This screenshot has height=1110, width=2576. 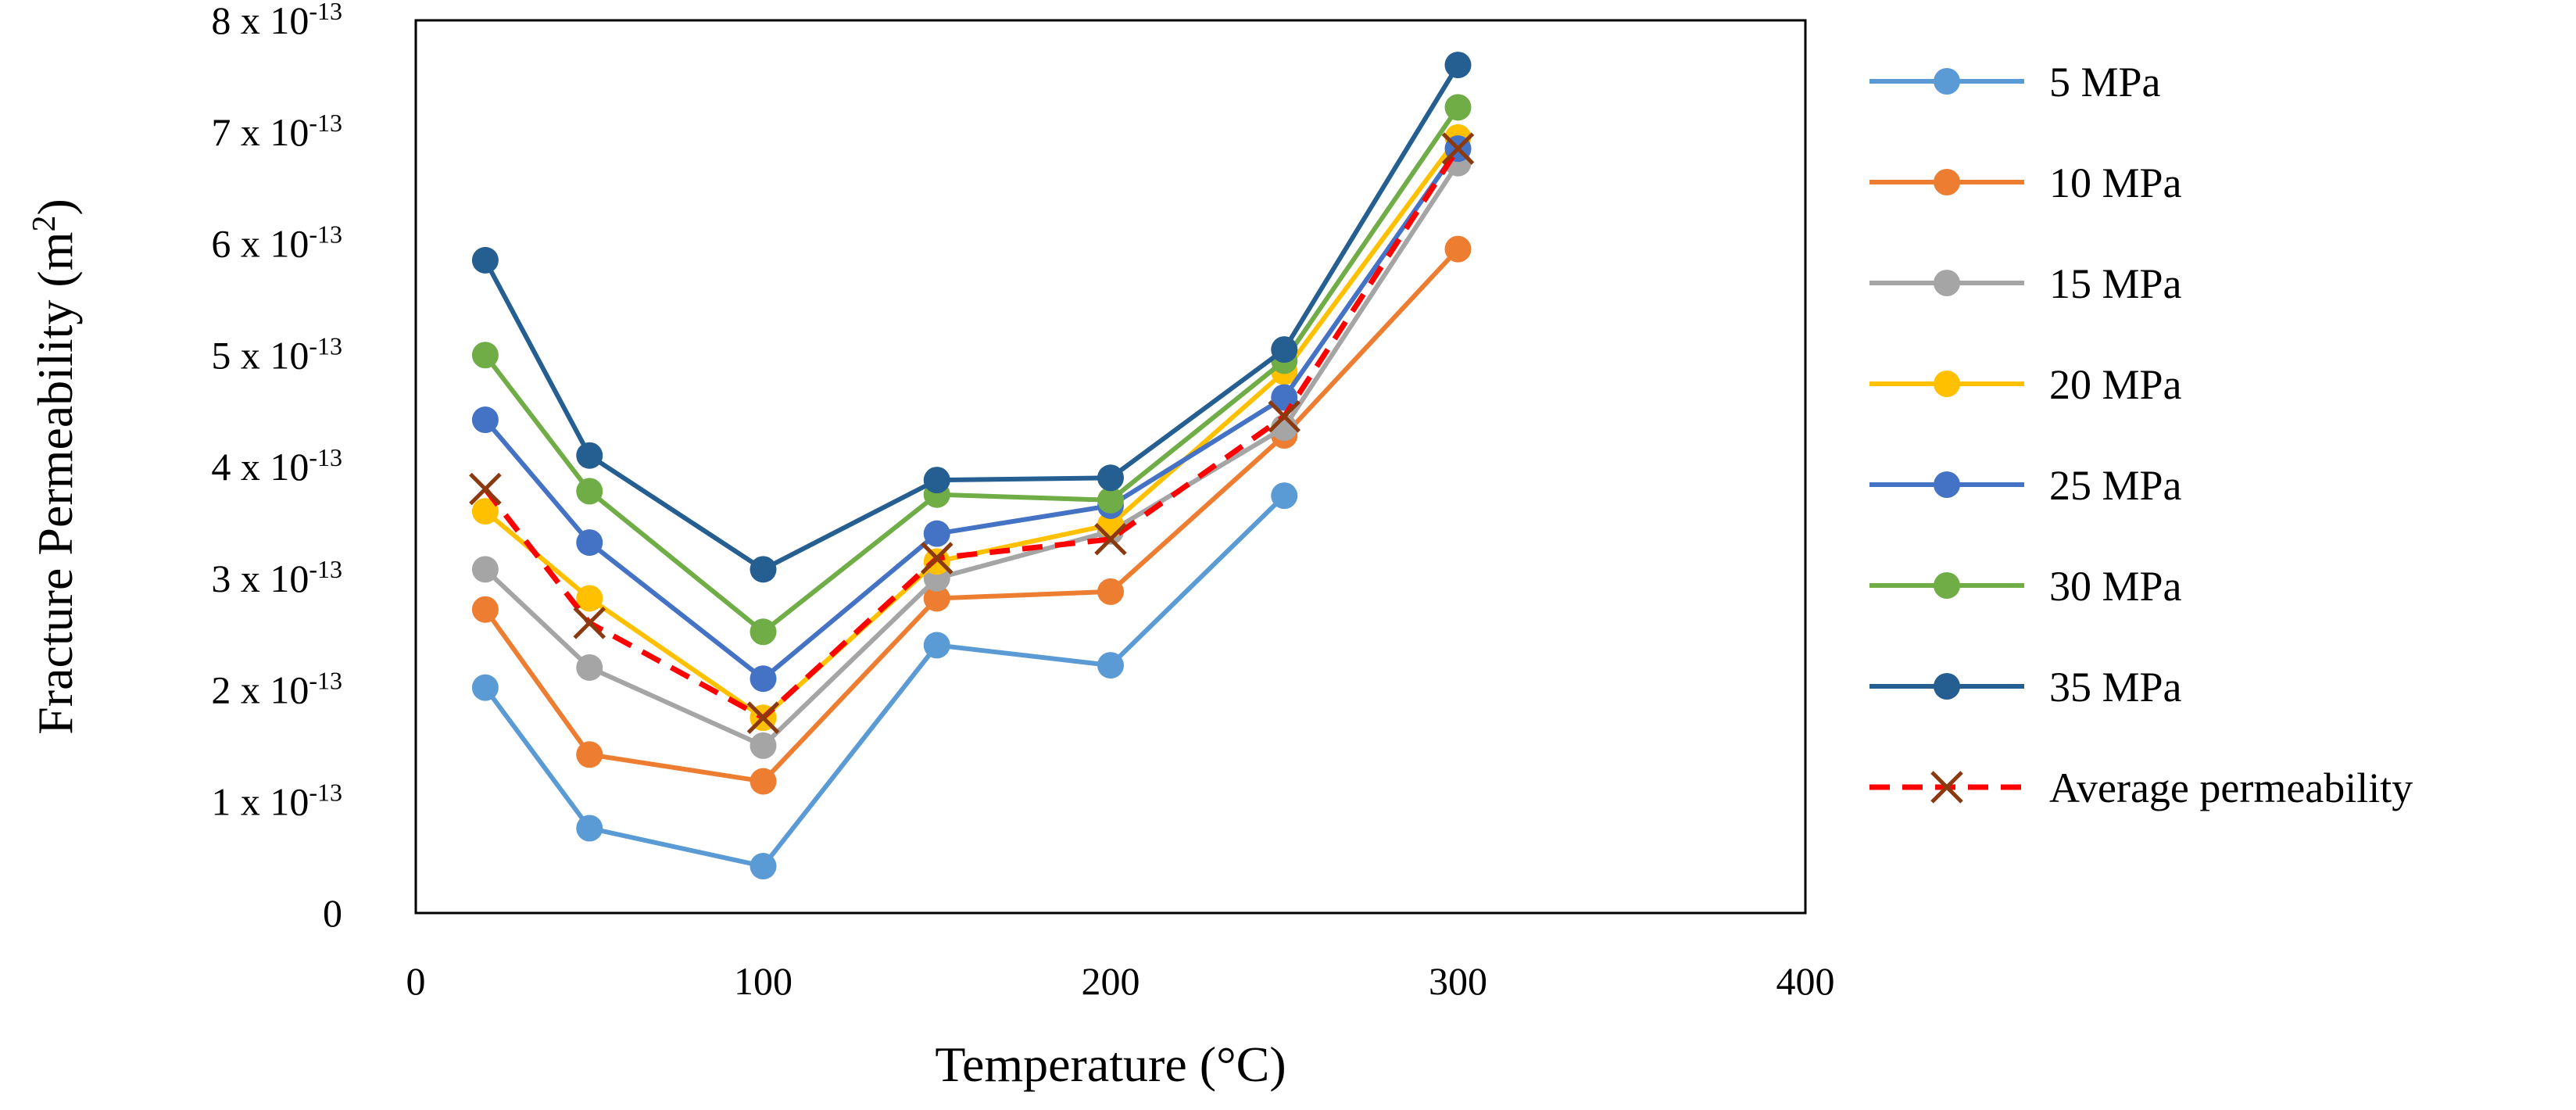 I want to click on legend-label: 10 MPa, so click(x=2115, y=182).